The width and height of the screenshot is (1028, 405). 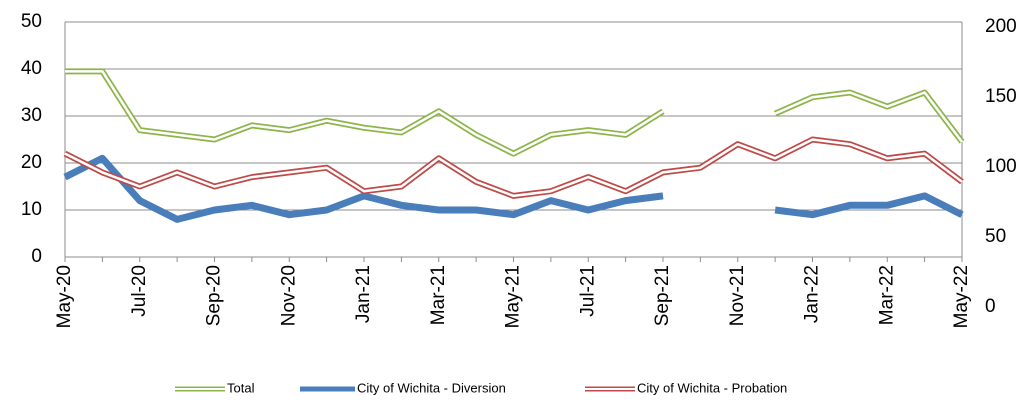 What do you see at coordinates (737, 295) in the screenshot?
I see `x-tick-label: Nov-21` at bounding box center [737, 295].